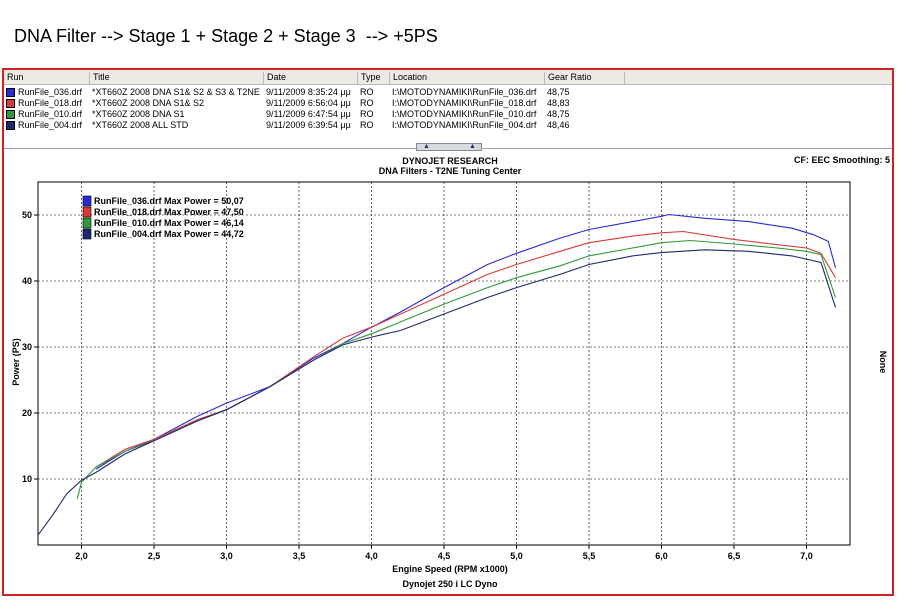  Describe the element at coordinates (450, 569) in the screenshot. I see `x-axis-label: Engine Speed (RPM x1000)` at that location.